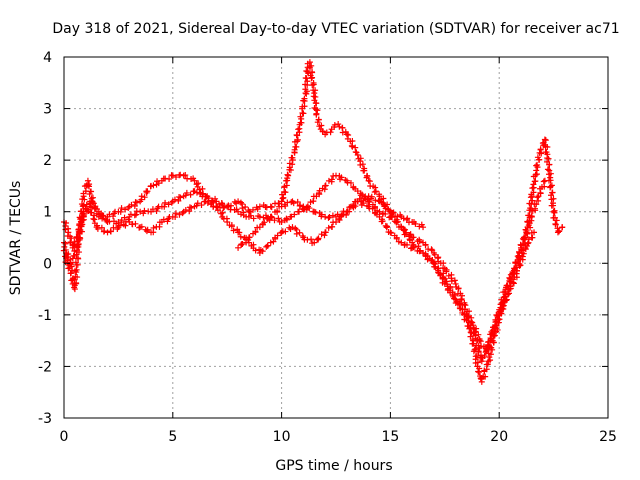 This screenshot has height=480, width=640. I want to click on x-tick-label: 0, so click(64, 437).